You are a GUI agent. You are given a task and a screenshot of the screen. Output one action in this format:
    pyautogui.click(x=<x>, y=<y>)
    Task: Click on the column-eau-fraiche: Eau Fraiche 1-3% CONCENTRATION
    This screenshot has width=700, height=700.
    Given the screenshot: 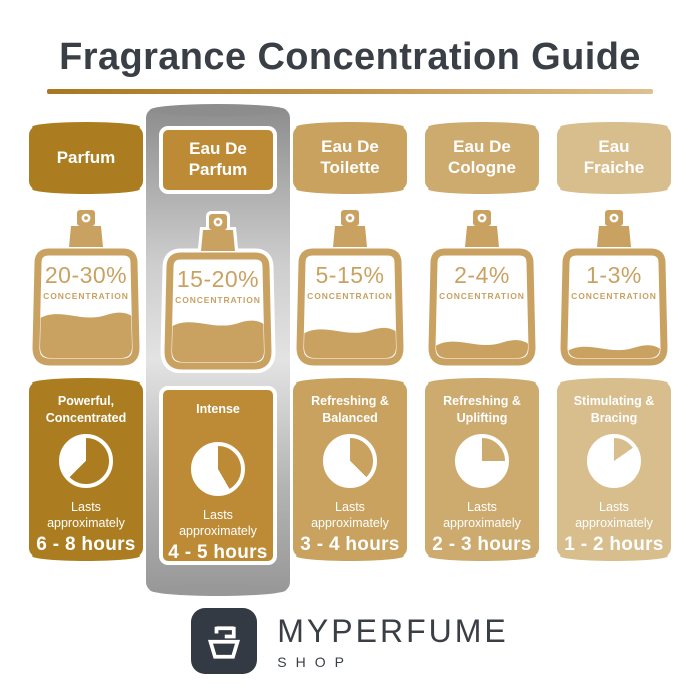 What is the action you would take?
    pyautogui.click(x=614, y=343)
    